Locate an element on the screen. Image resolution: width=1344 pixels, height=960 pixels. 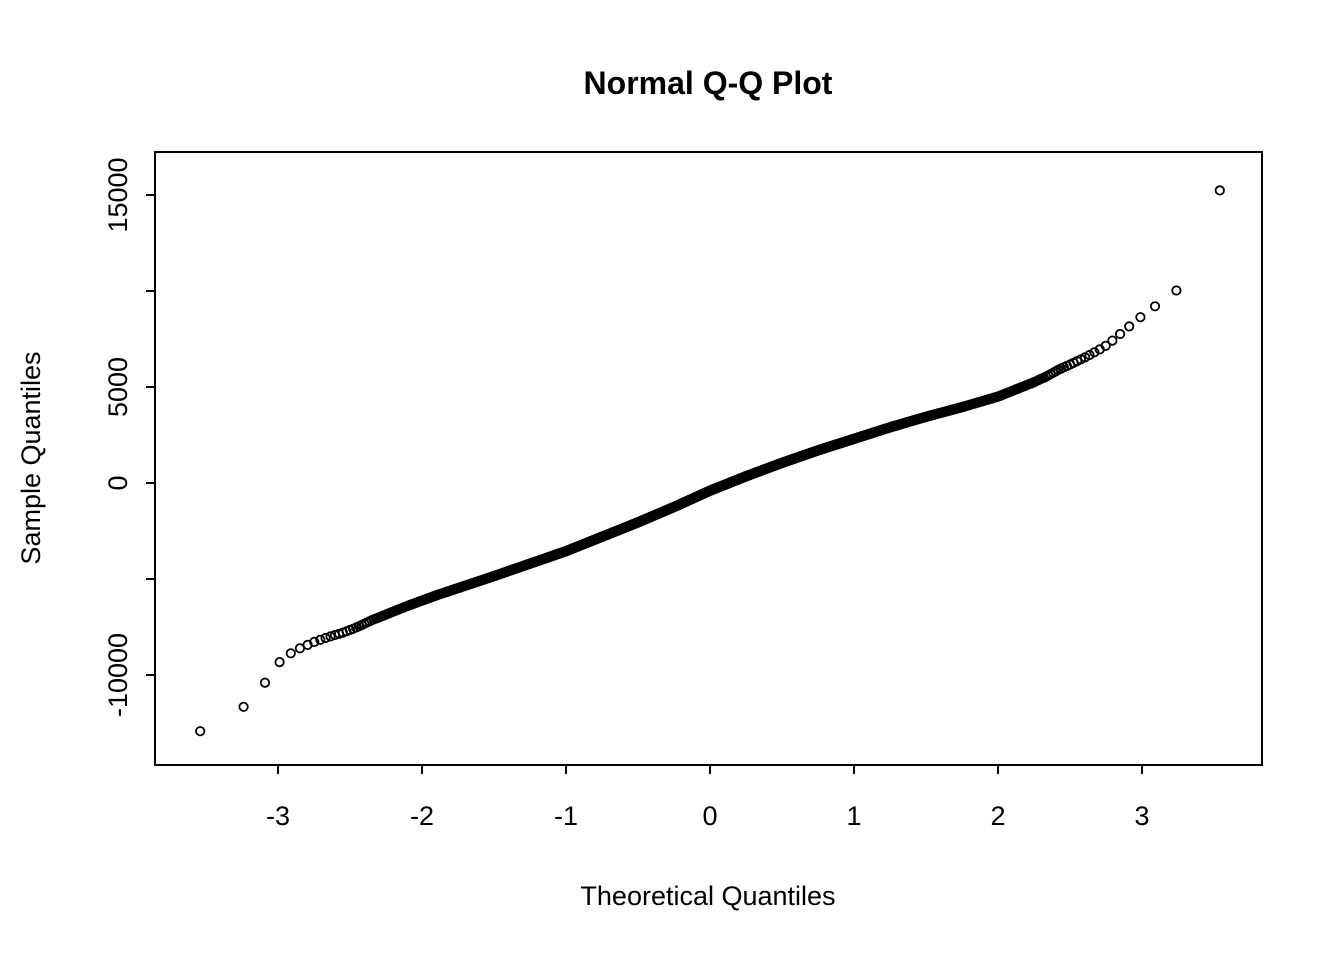
x-tick-label: 0 is located at coordinates (709, 816).